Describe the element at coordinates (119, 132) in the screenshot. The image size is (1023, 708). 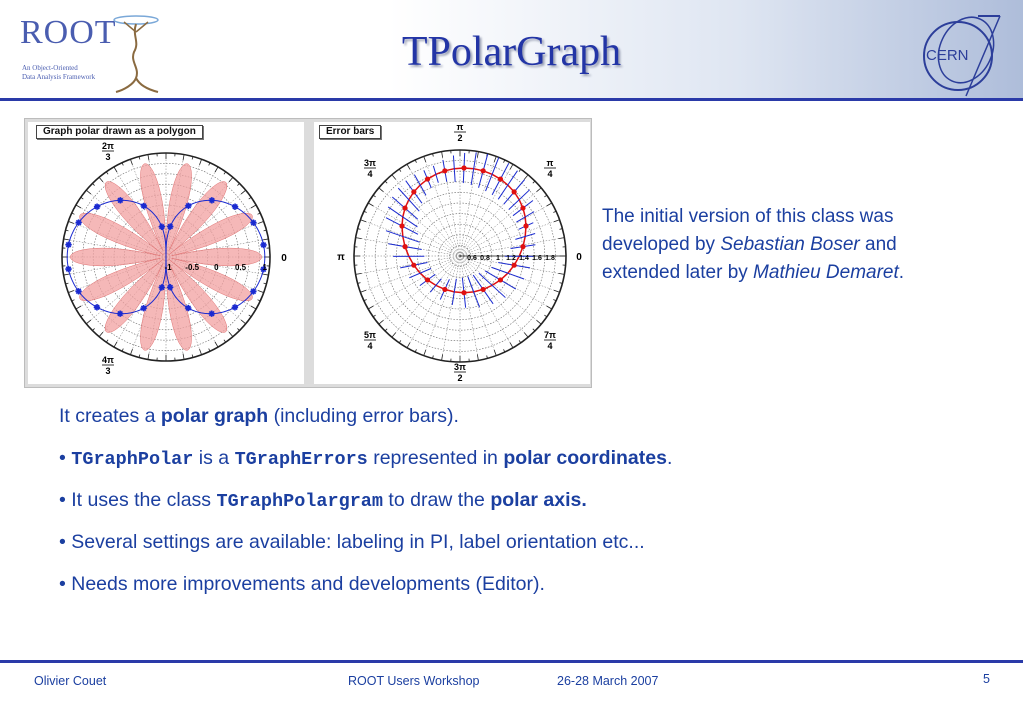
I see `polygon-panel-title: Graph polar drawn as a polygon` at that location.